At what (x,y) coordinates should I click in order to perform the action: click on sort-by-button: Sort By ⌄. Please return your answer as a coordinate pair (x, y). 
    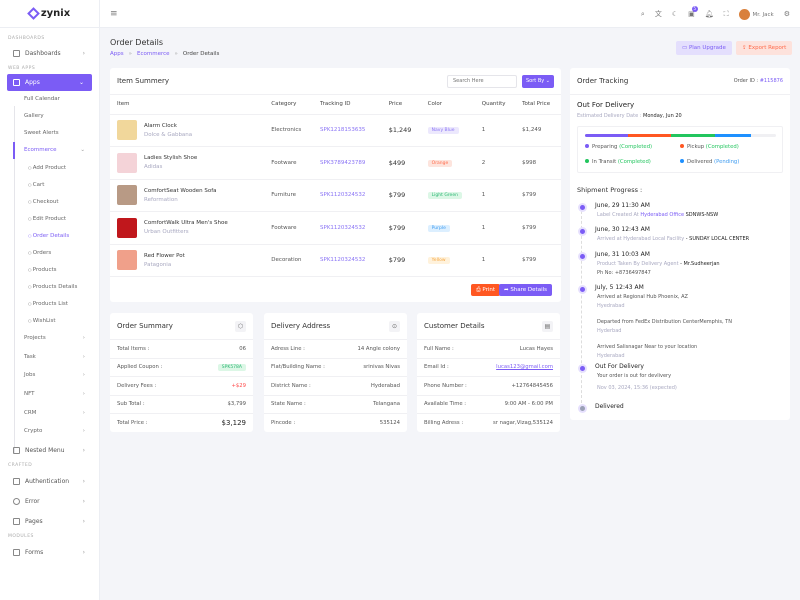
    Looking at the image, I should click on (537, 81).